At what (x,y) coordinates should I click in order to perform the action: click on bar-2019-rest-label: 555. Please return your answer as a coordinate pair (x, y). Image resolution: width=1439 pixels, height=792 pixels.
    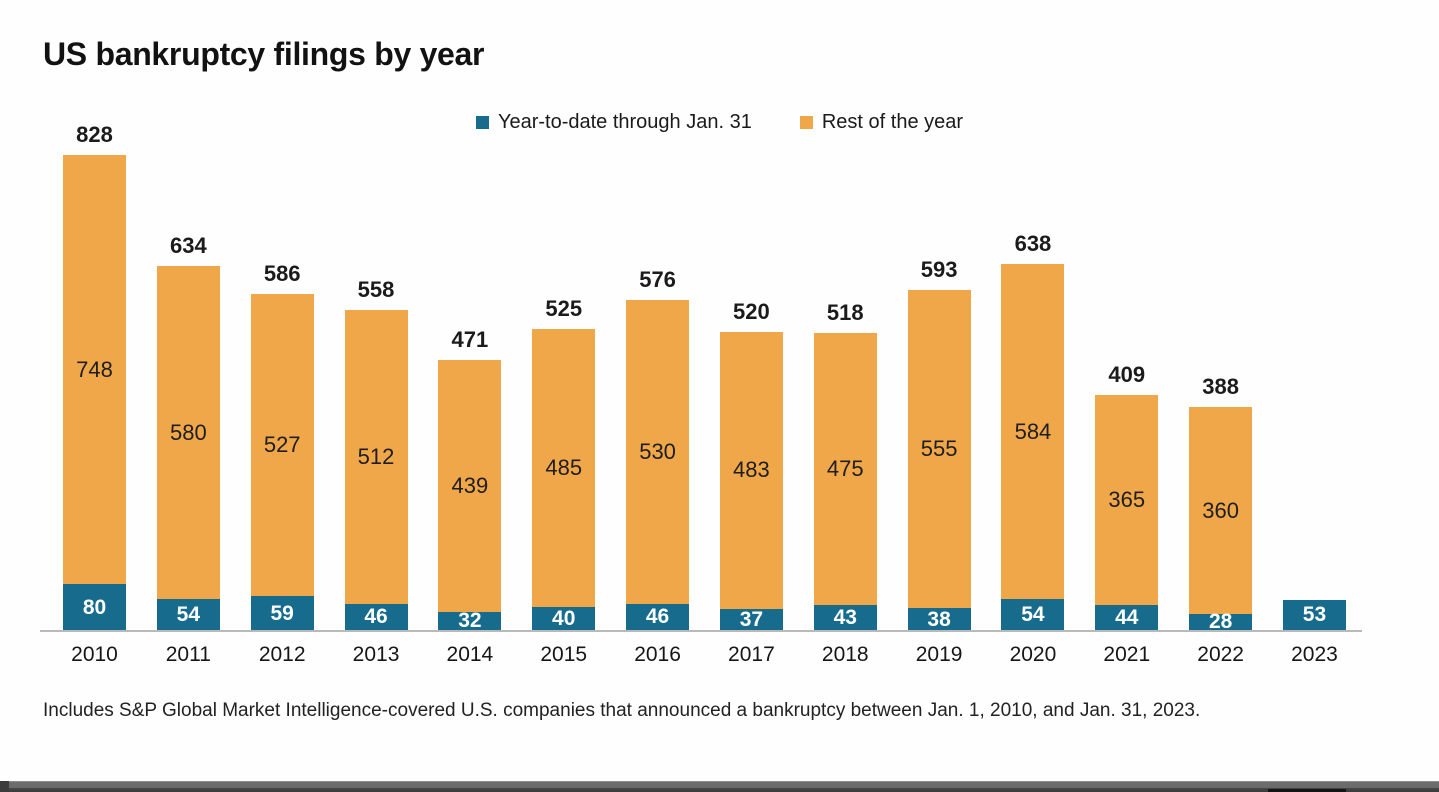
    Looking at the image, I should click on (939, 448).